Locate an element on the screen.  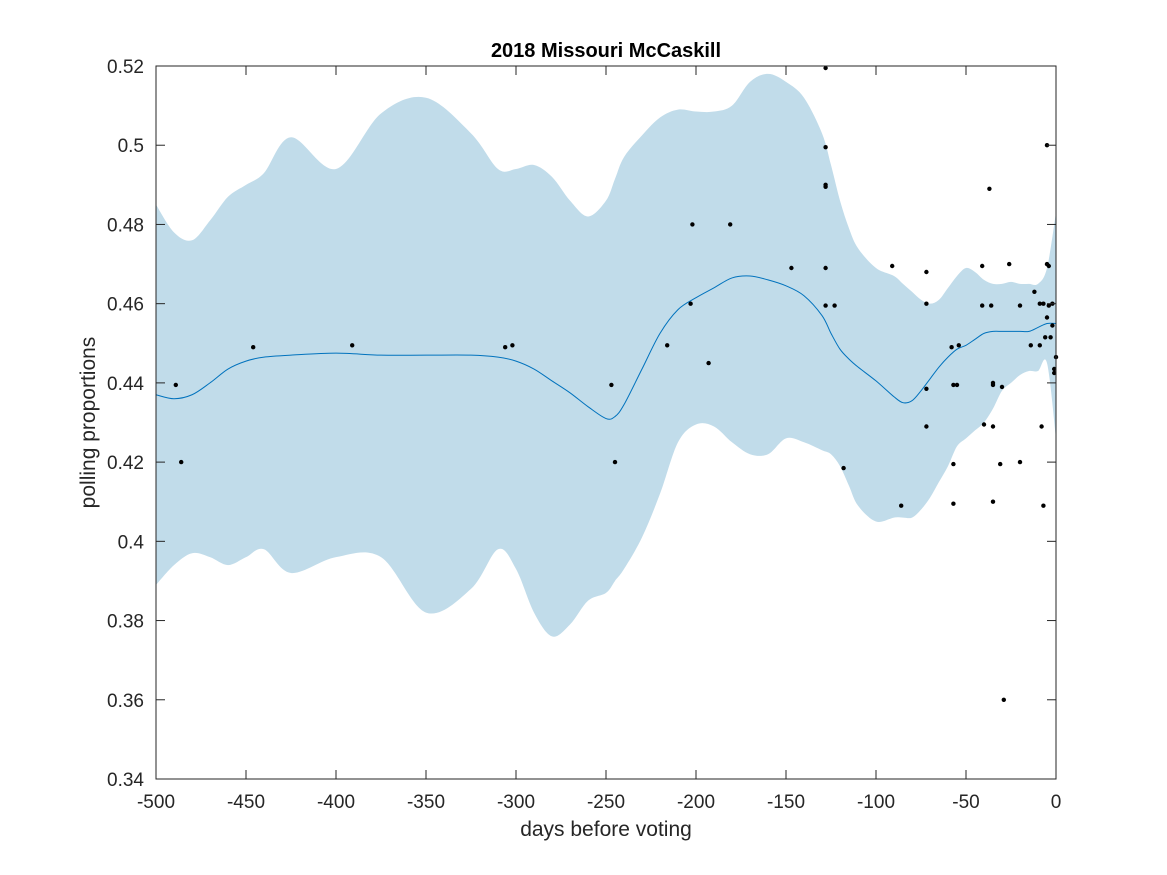
x-tick-label: -100 is located at coordinates (876, 802).